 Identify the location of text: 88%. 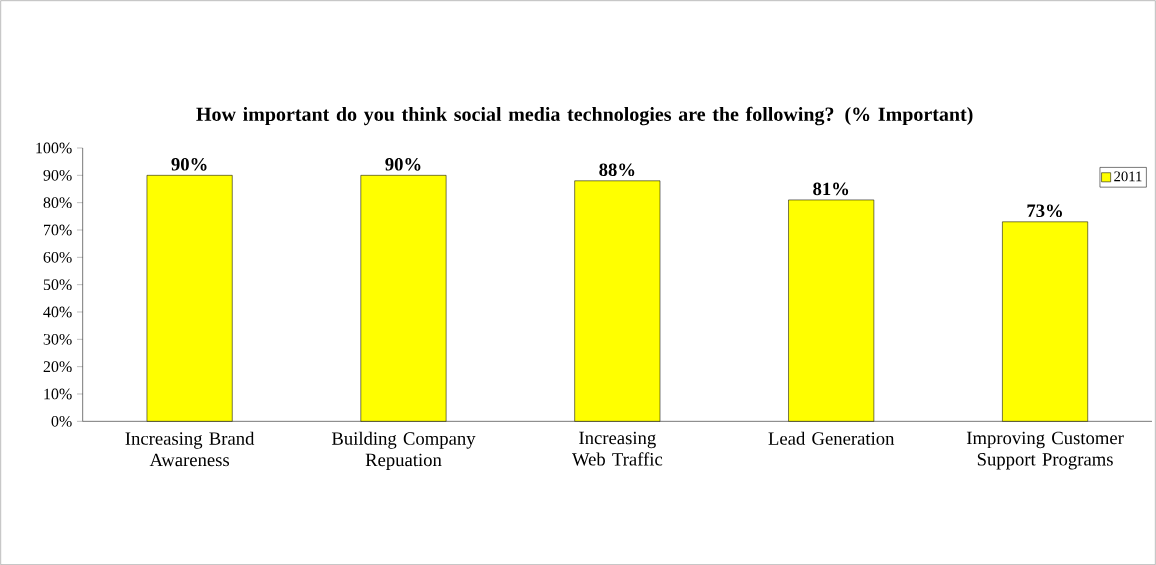
(617, 169).